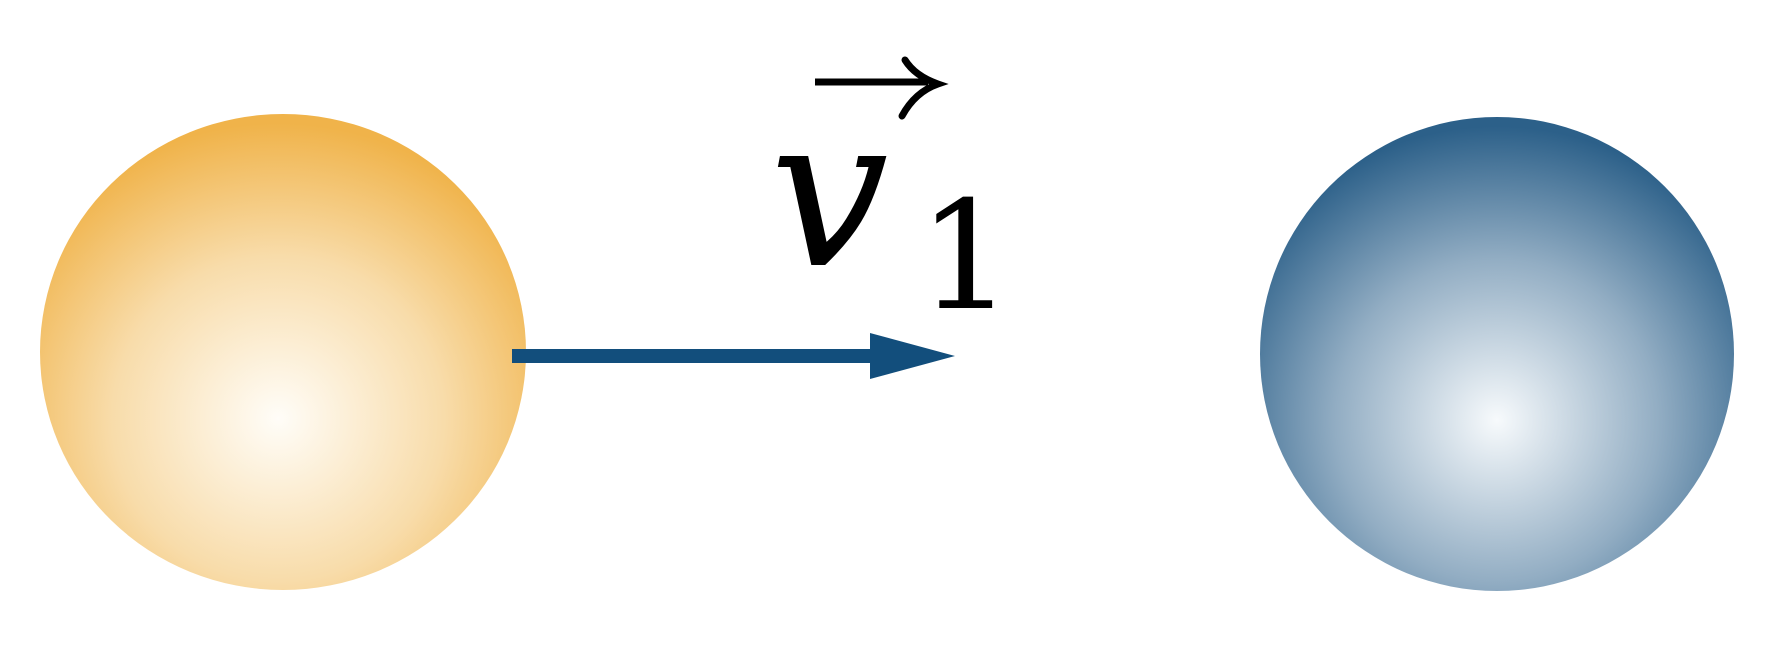  I want to click on velocity-arrow-head, so click(912, 356).